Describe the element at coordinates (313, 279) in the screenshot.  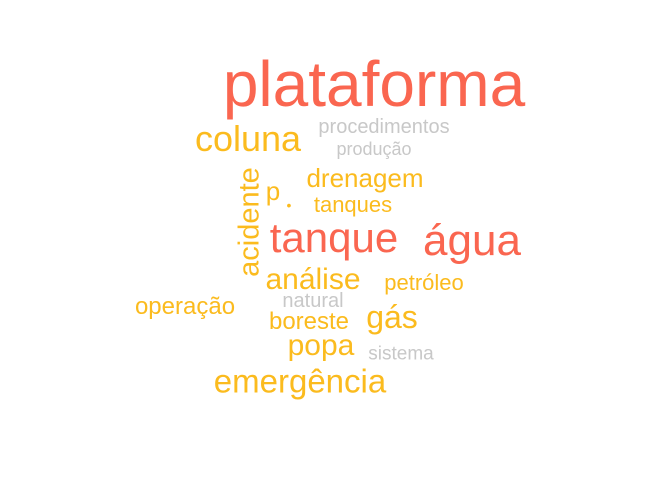
I see `word-analise: análise` at that location.